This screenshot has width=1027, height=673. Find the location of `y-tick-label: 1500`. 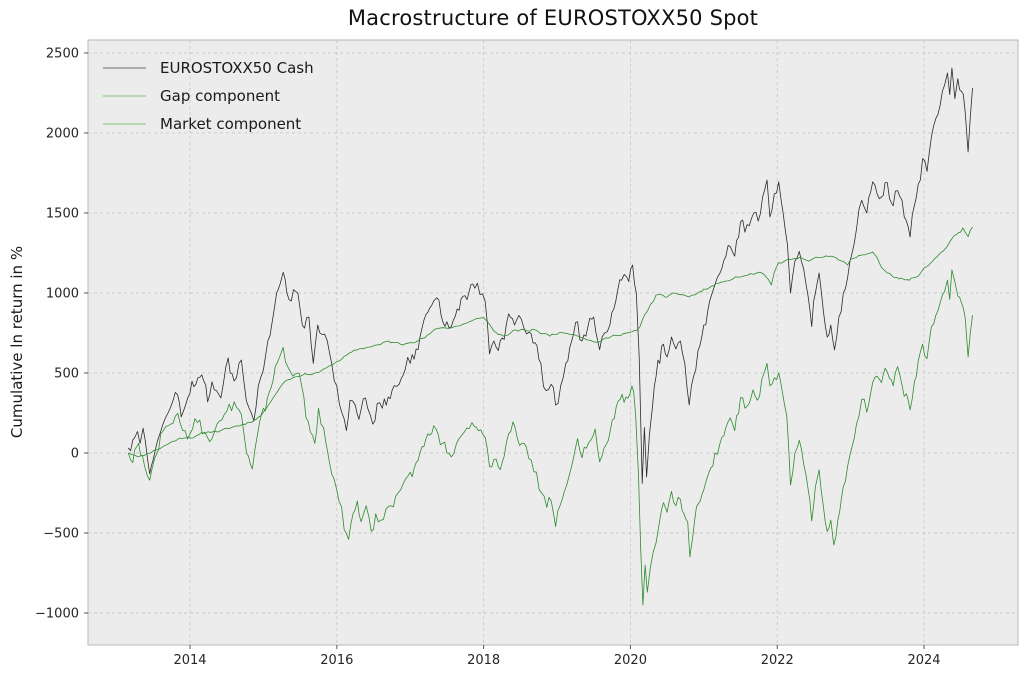

y-tick-label: 1500 is located at coordinates (62, 213).